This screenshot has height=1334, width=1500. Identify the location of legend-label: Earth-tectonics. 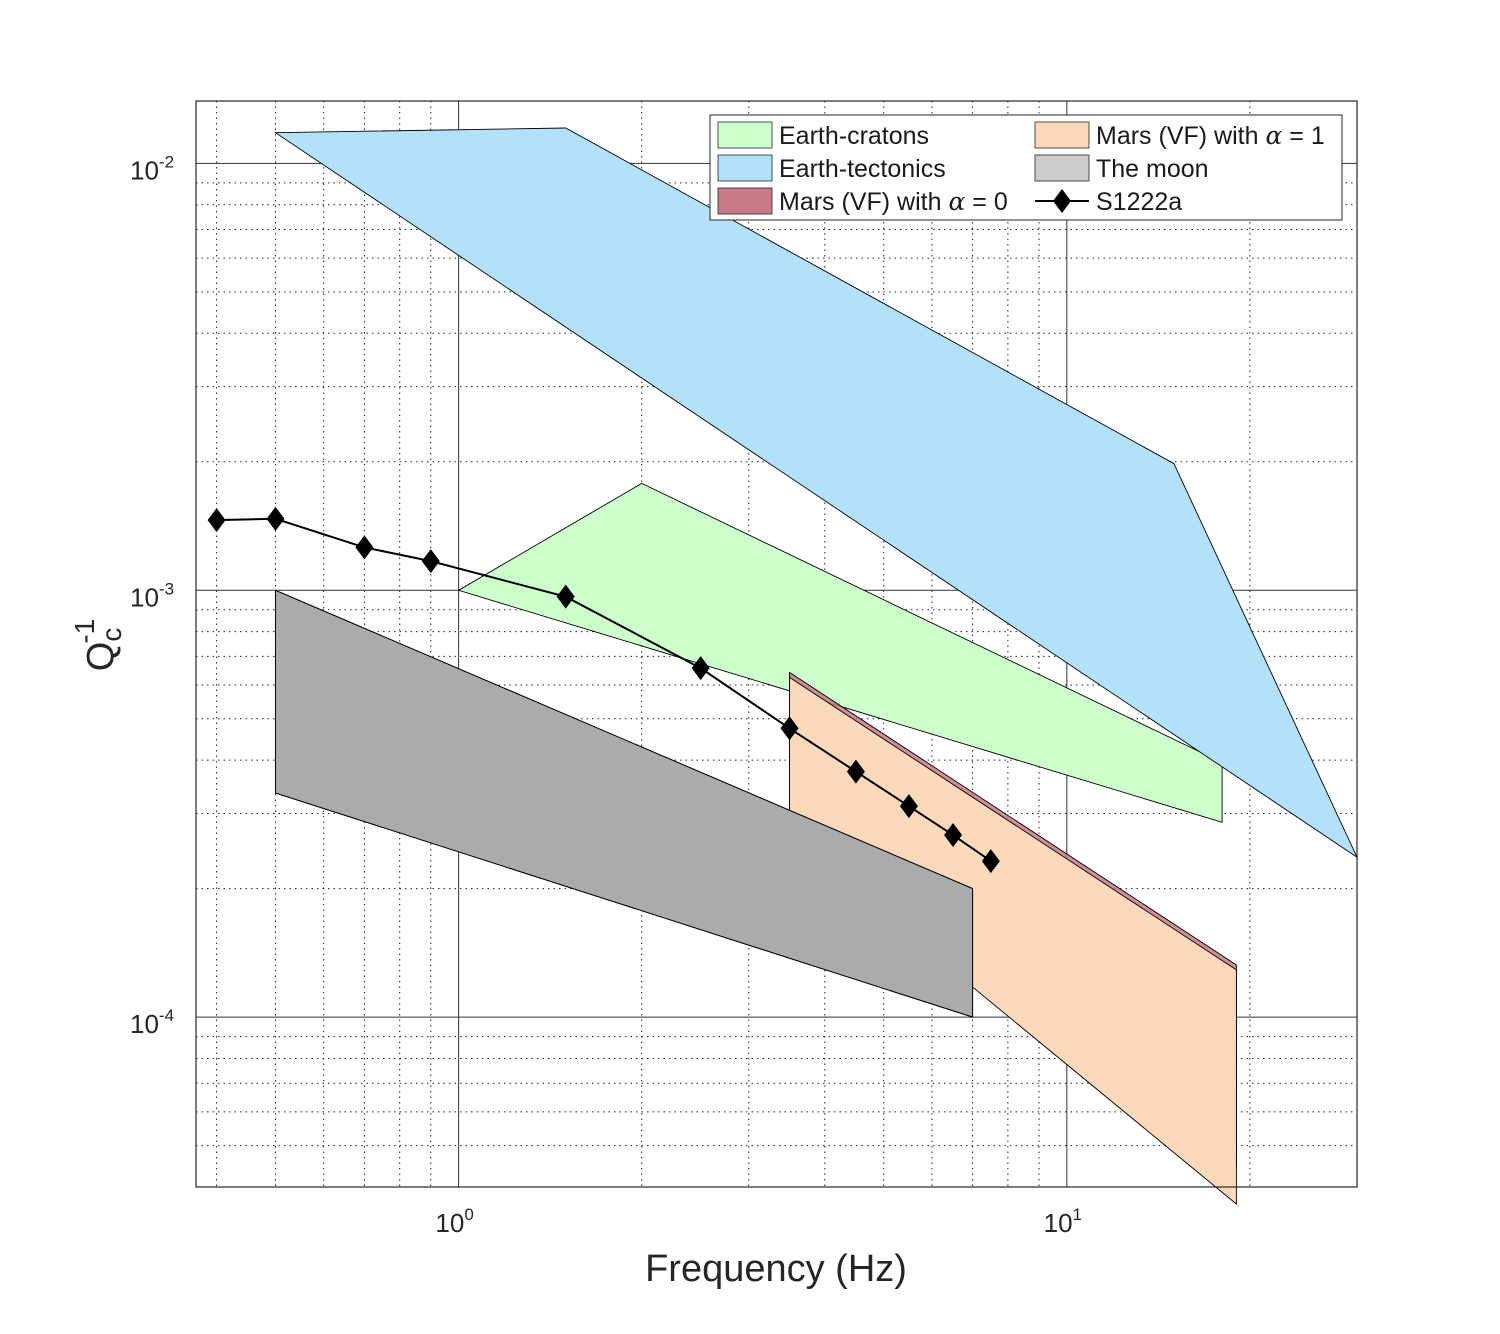
(862, 169).